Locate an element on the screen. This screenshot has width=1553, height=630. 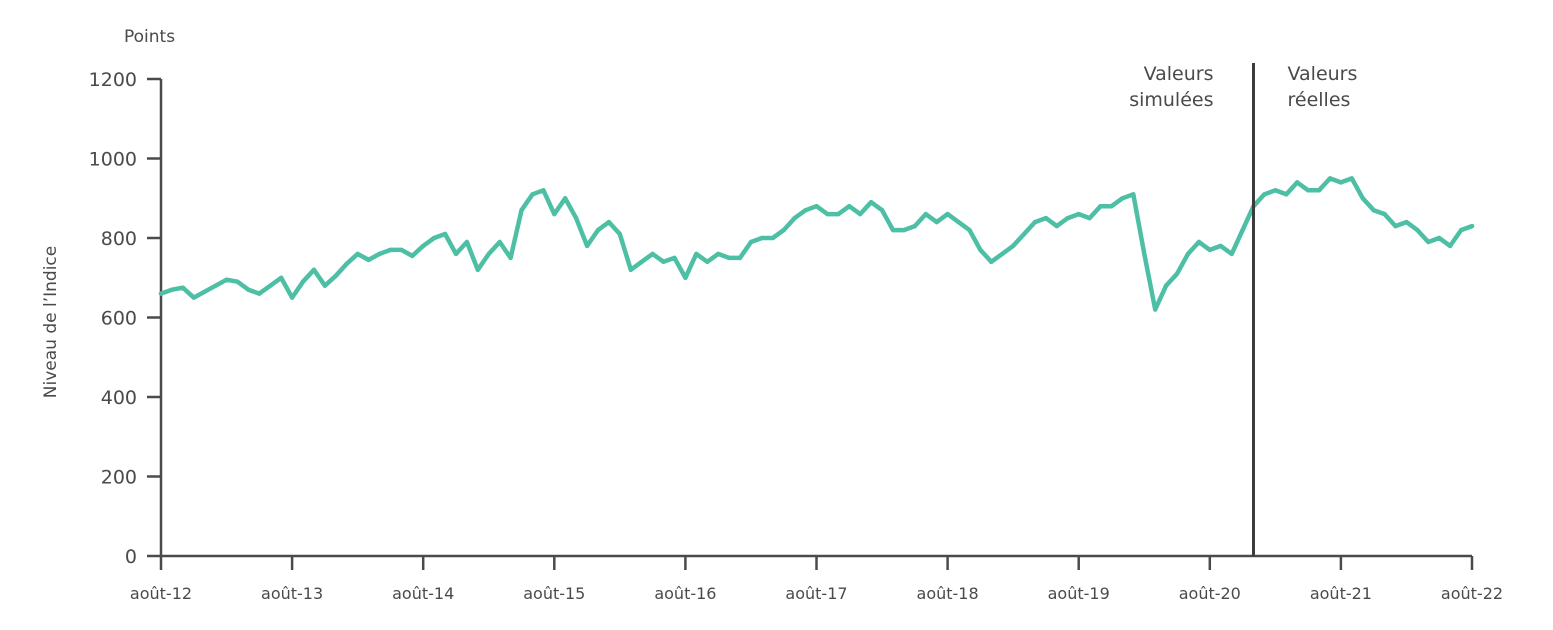
x-tick-label: août-17 is located at coordinates (816, 593).